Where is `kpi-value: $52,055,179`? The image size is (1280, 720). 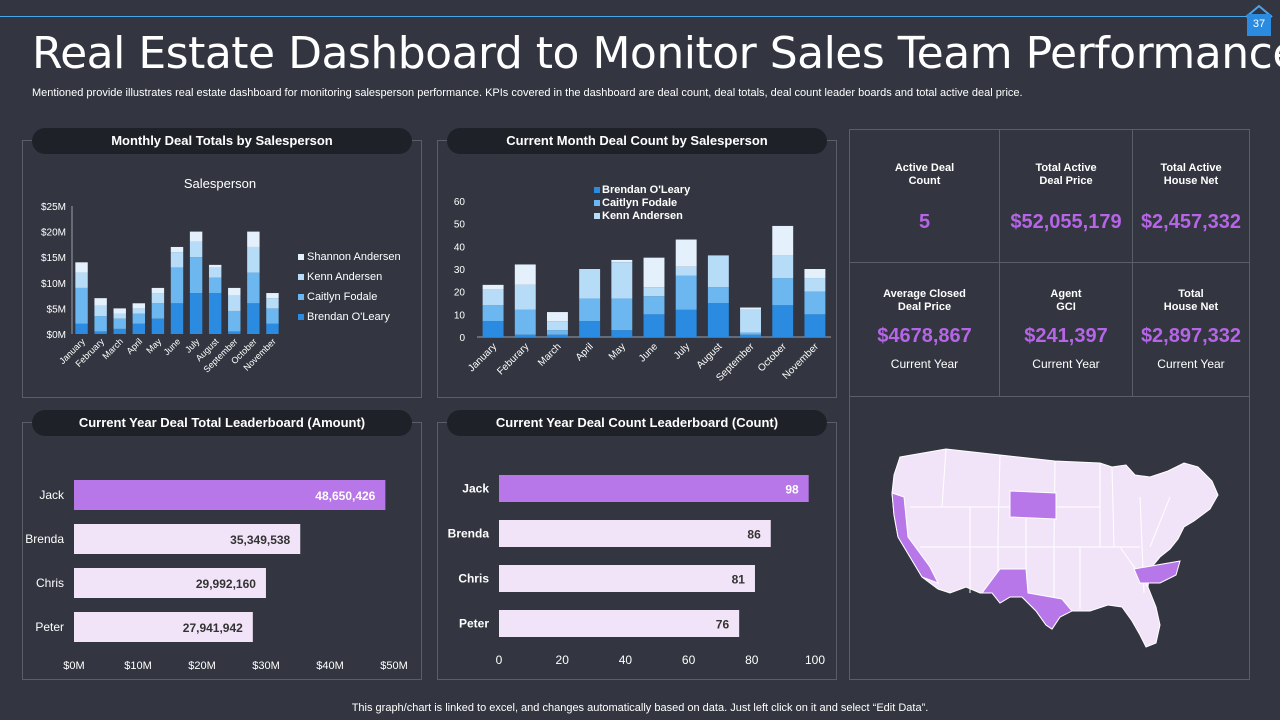
kpi-value: $52,055,179 is located at coordinates (1066, 222).